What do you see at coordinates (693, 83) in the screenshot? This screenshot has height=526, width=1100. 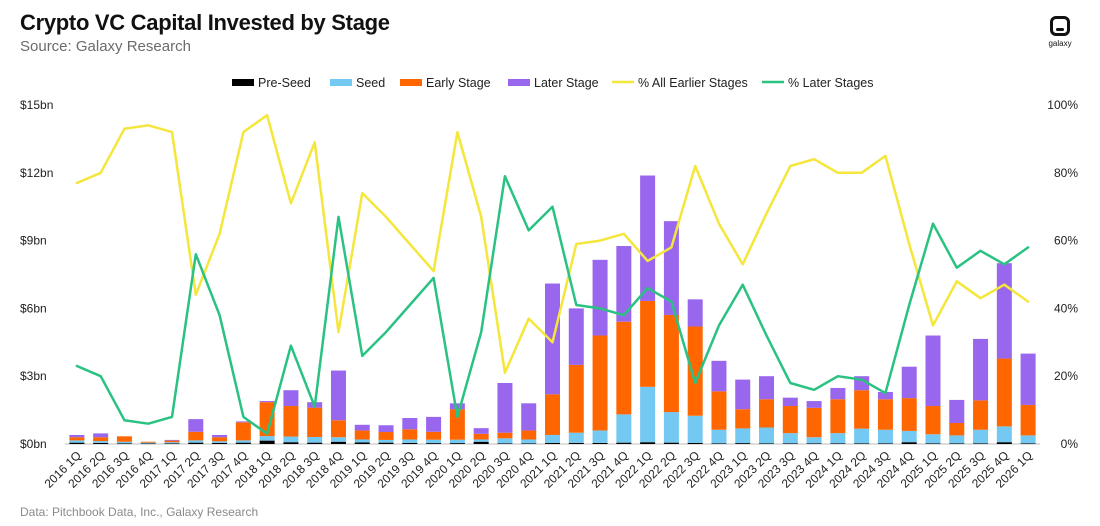 I see `legend-label--all-earlier-stages: % All Earlier Stages` at bounding box center [693, 83].